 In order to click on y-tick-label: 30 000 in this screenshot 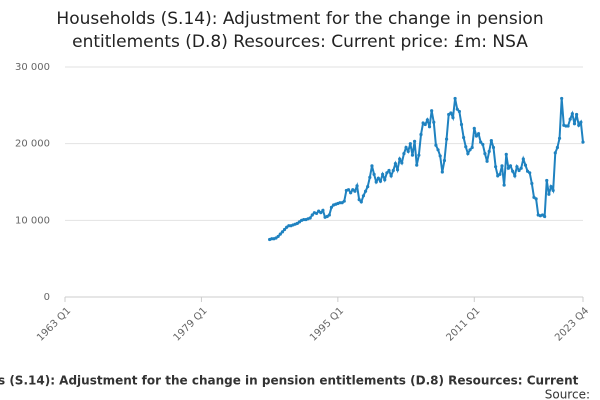, I will do `click(32, 67)`.